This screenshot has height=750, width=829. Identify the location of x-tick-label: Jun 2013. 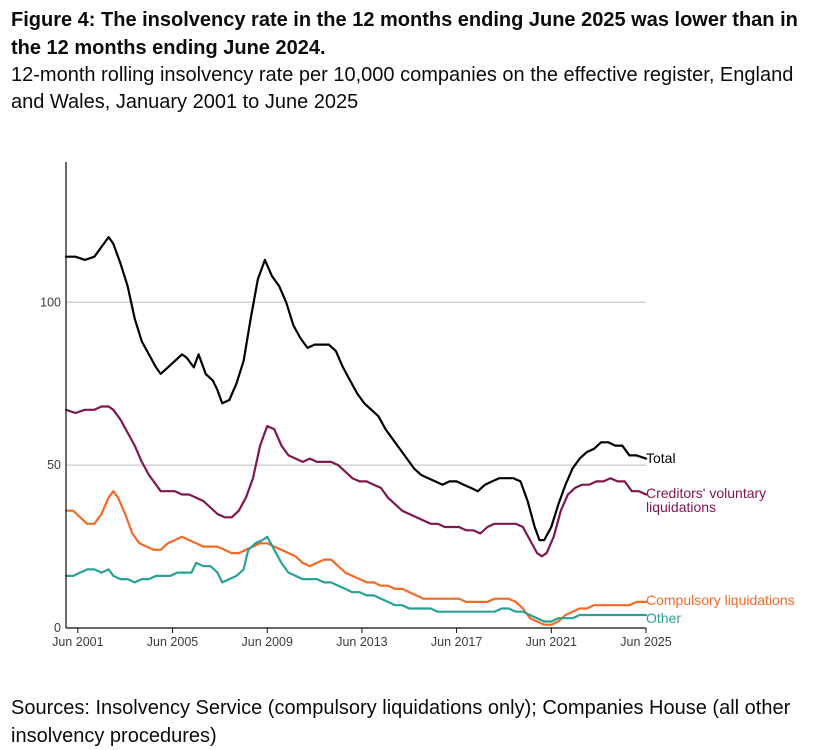
(361, 642).